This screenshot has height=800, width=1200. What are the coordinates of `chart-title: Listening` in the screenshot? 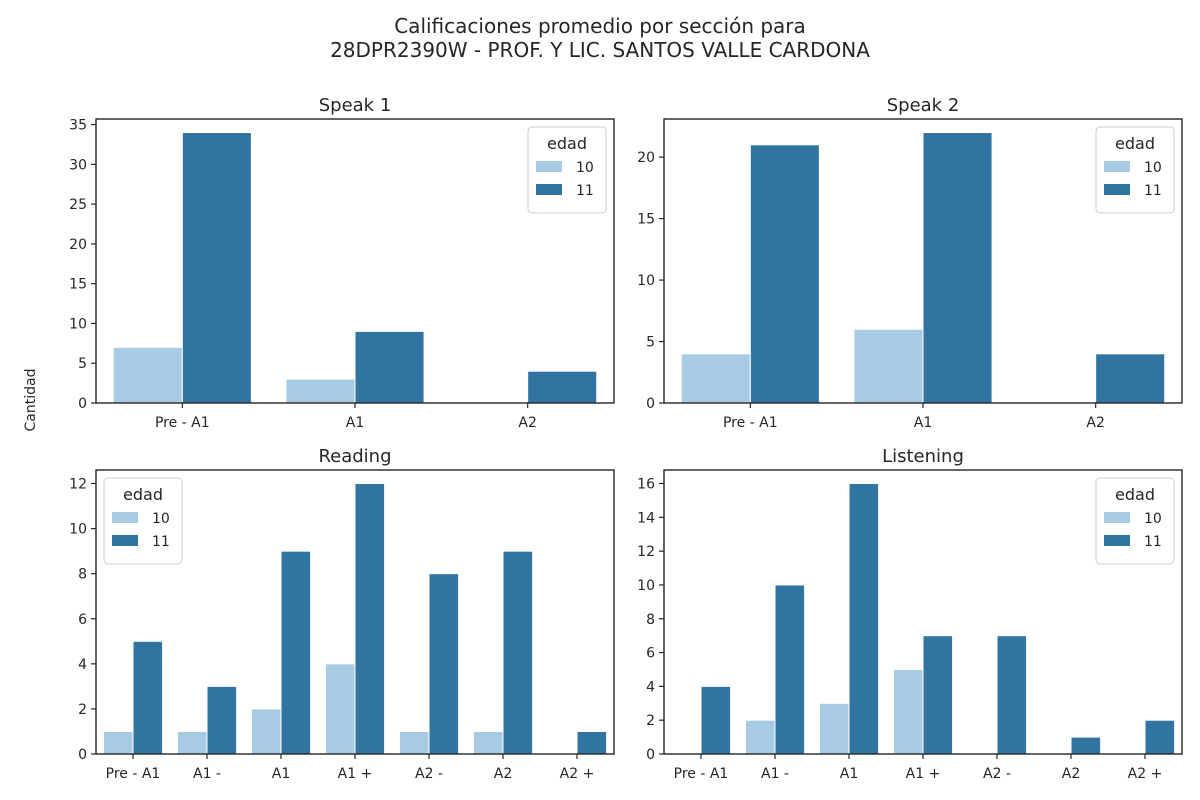 It's located at (923, 456).